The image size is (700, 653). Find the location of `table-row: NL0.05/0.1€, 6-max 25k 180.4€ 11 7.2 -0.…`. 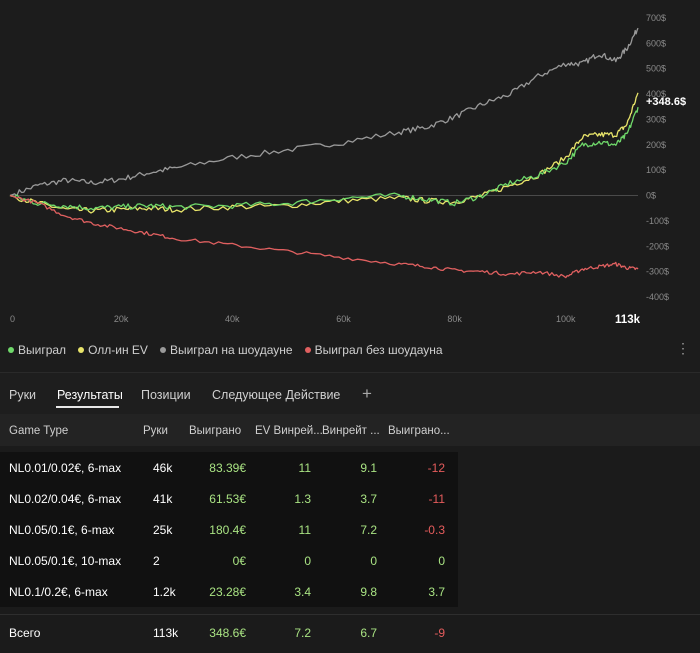

table-row: NL0.05/0.1€, 6-max 25k 180.4€ 11 7.2 -0.… is located at coordinates (229, 529).